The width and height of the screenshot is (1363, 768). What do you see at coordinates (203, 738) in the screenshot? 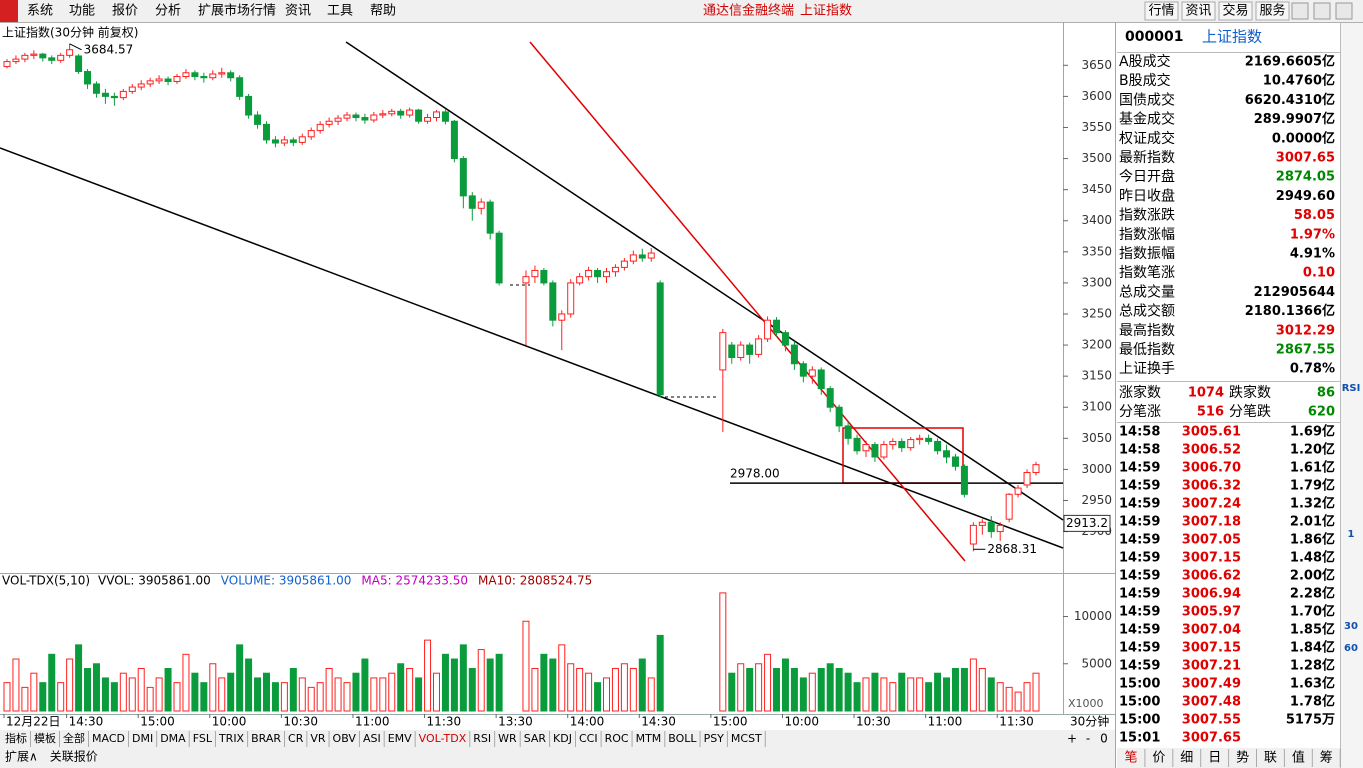
I see `indicator-tab: FSL` at bounding box center [203, 738].